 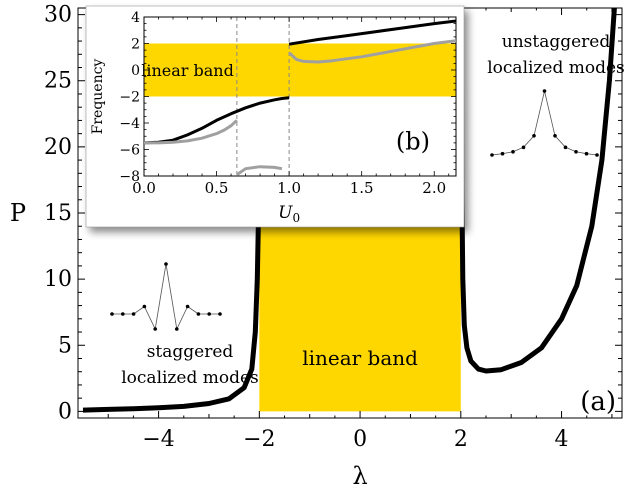 What do you see at coordinates (98, 97) in the screenshot?
I see `inset-y-axis-label: Frequency` at bounding box center [98, 97].